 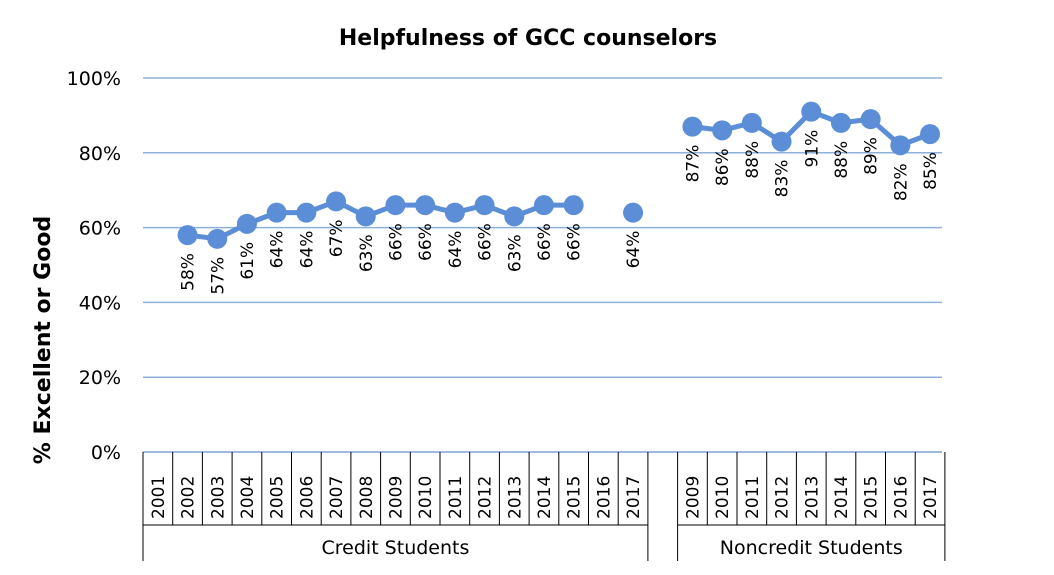 I want to click on y-tick-label: 0%, so click(x=106, y=453).